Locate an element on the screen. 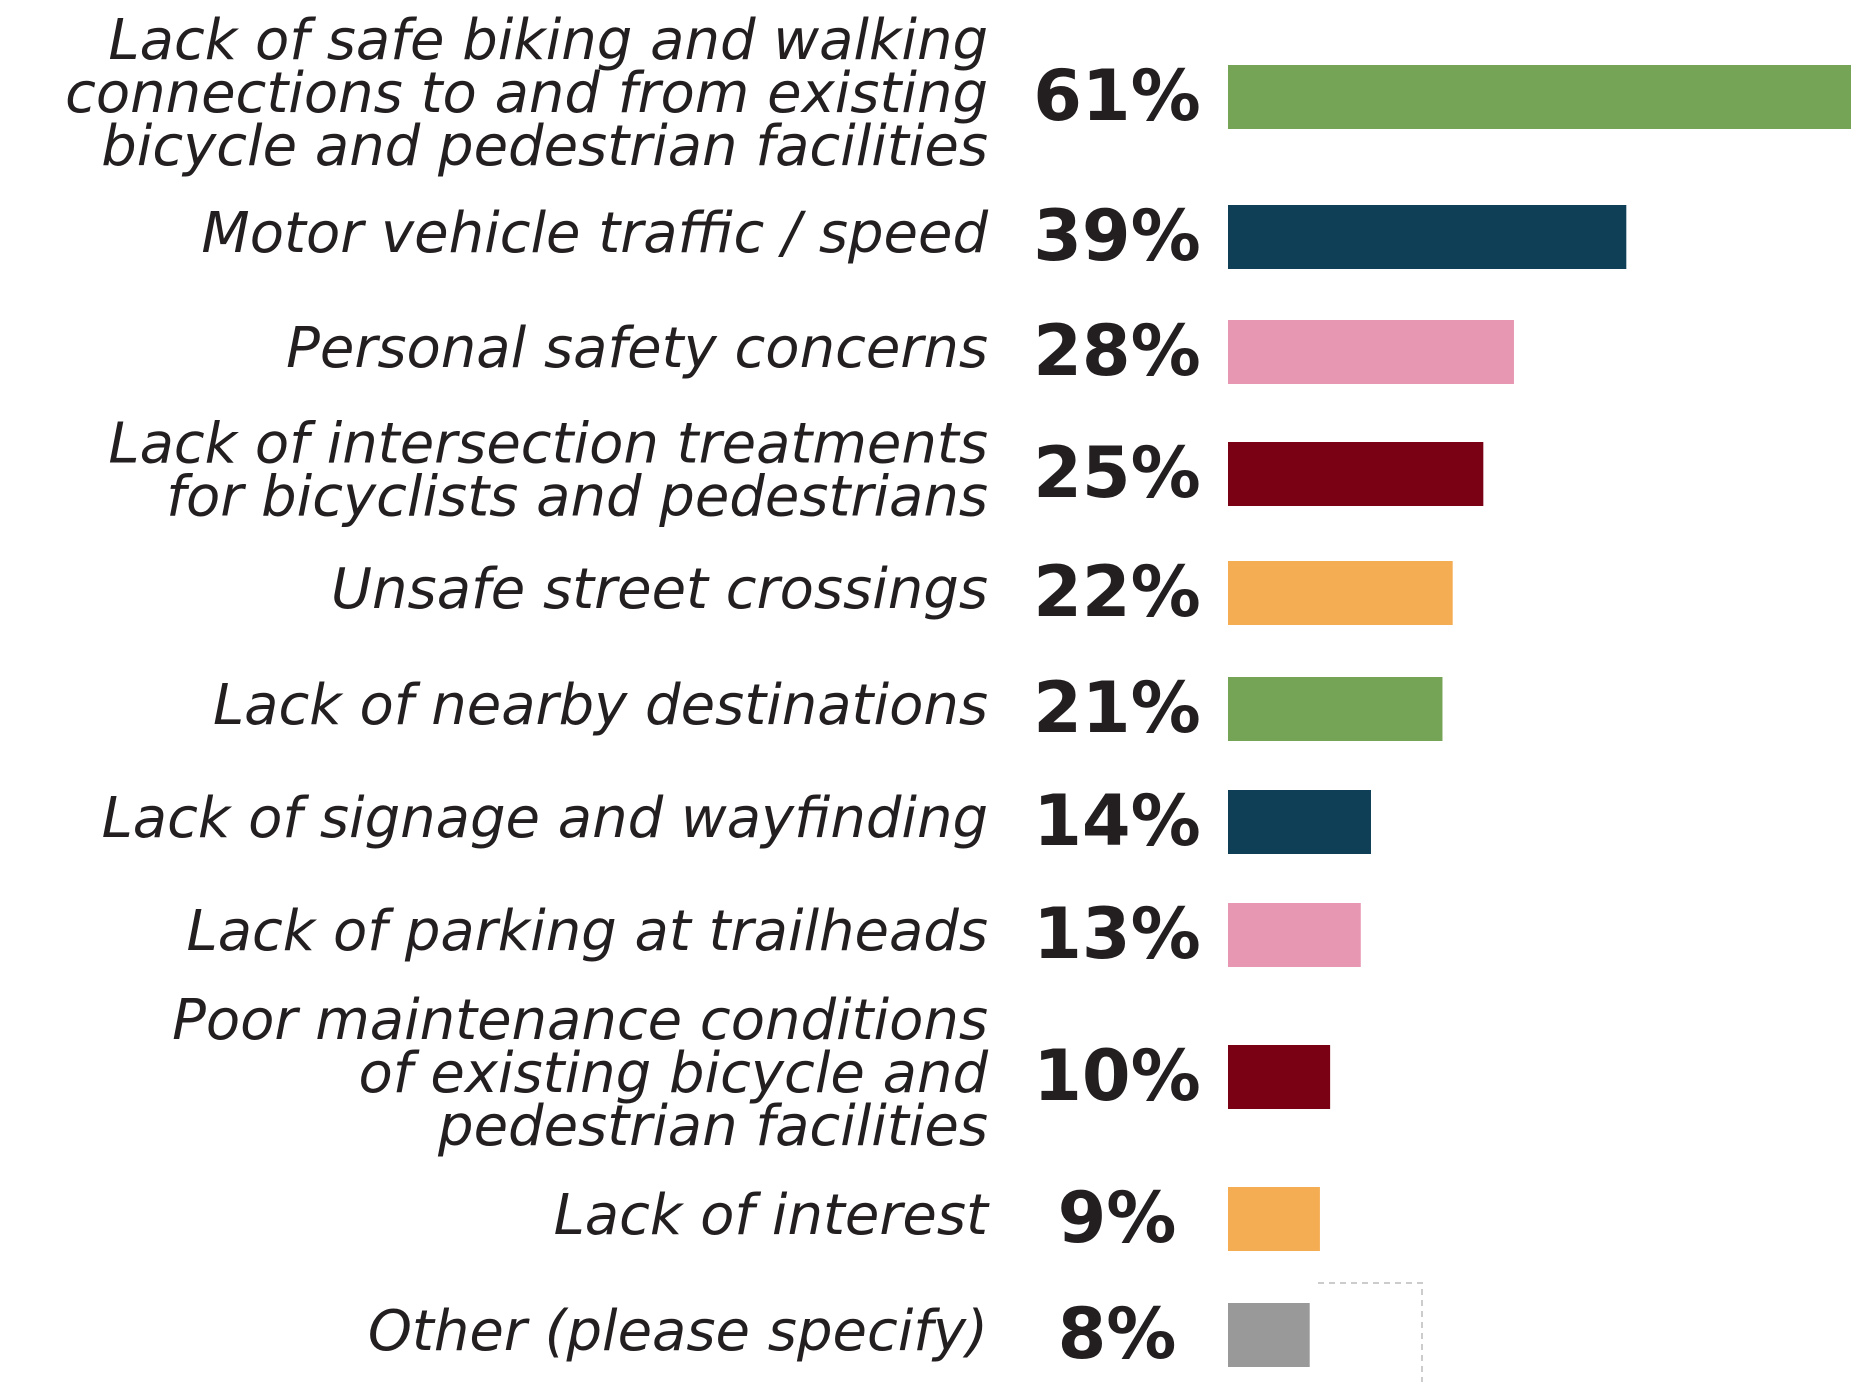 The image size is (1863, 1382). value-label: 61% is located at coordinates (1117, 96).